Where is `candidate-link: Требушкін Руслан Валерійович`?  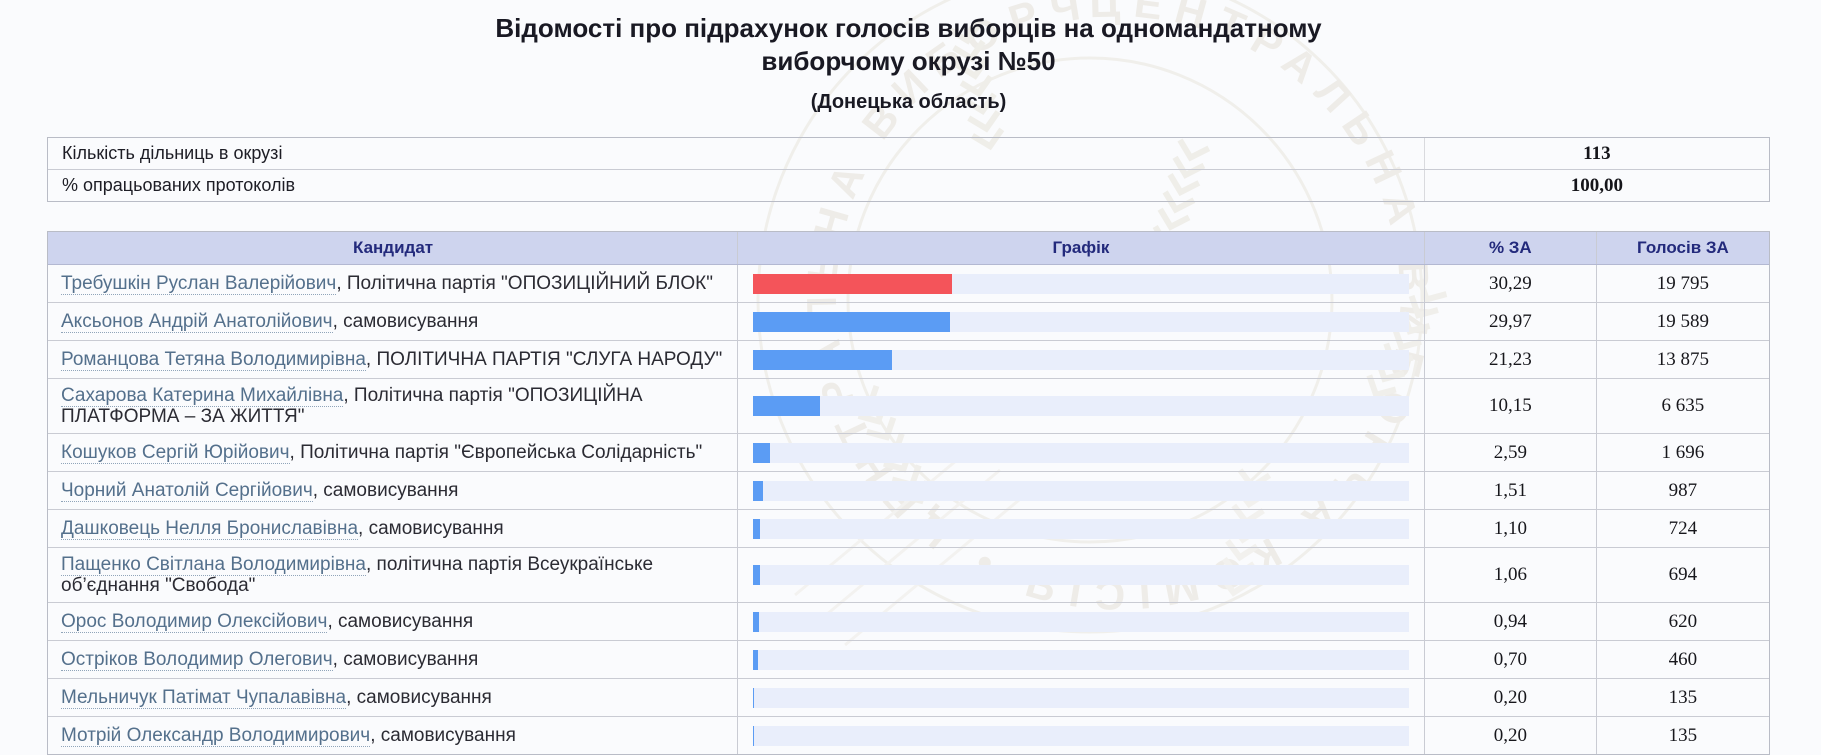 candidate-link: Требушкін Руслан Валерійович is located at coordinates (199, 284).